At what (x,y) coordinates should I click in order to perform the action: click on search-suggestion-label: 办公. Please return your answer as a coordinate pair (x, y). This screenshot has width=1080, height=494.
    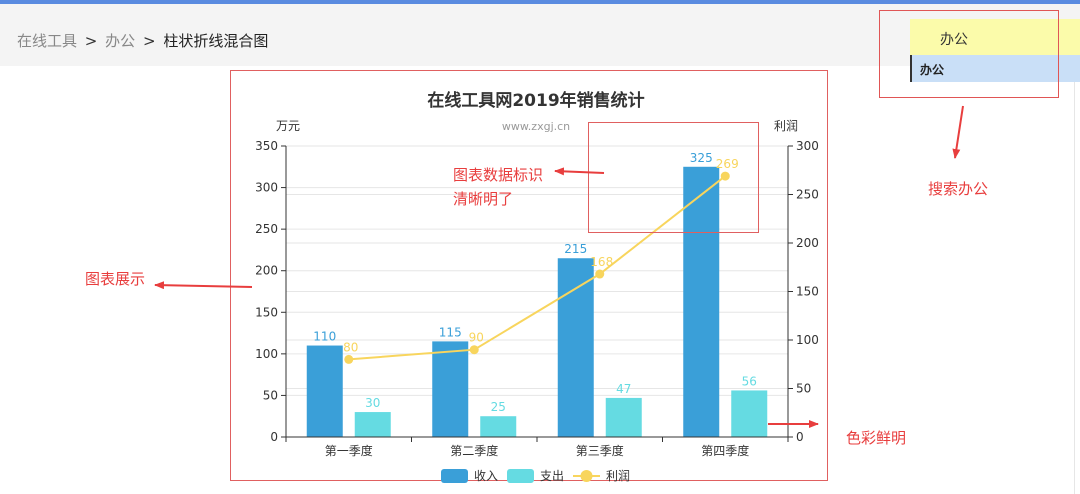
    Looking at the image, I should click on (932, 70).